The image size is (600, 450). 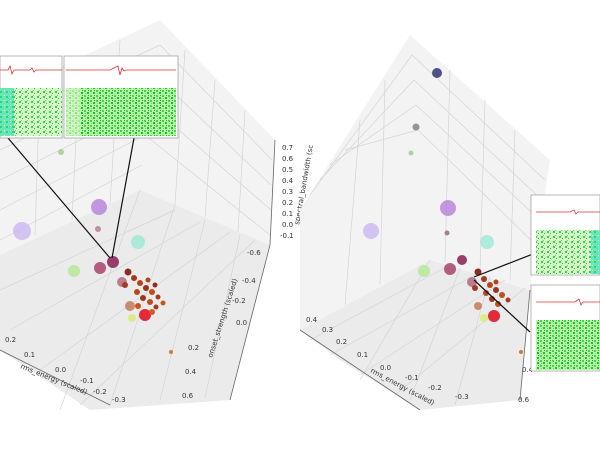 I want to click on left-z-tick: 0.7, so click(x=287, y=148).